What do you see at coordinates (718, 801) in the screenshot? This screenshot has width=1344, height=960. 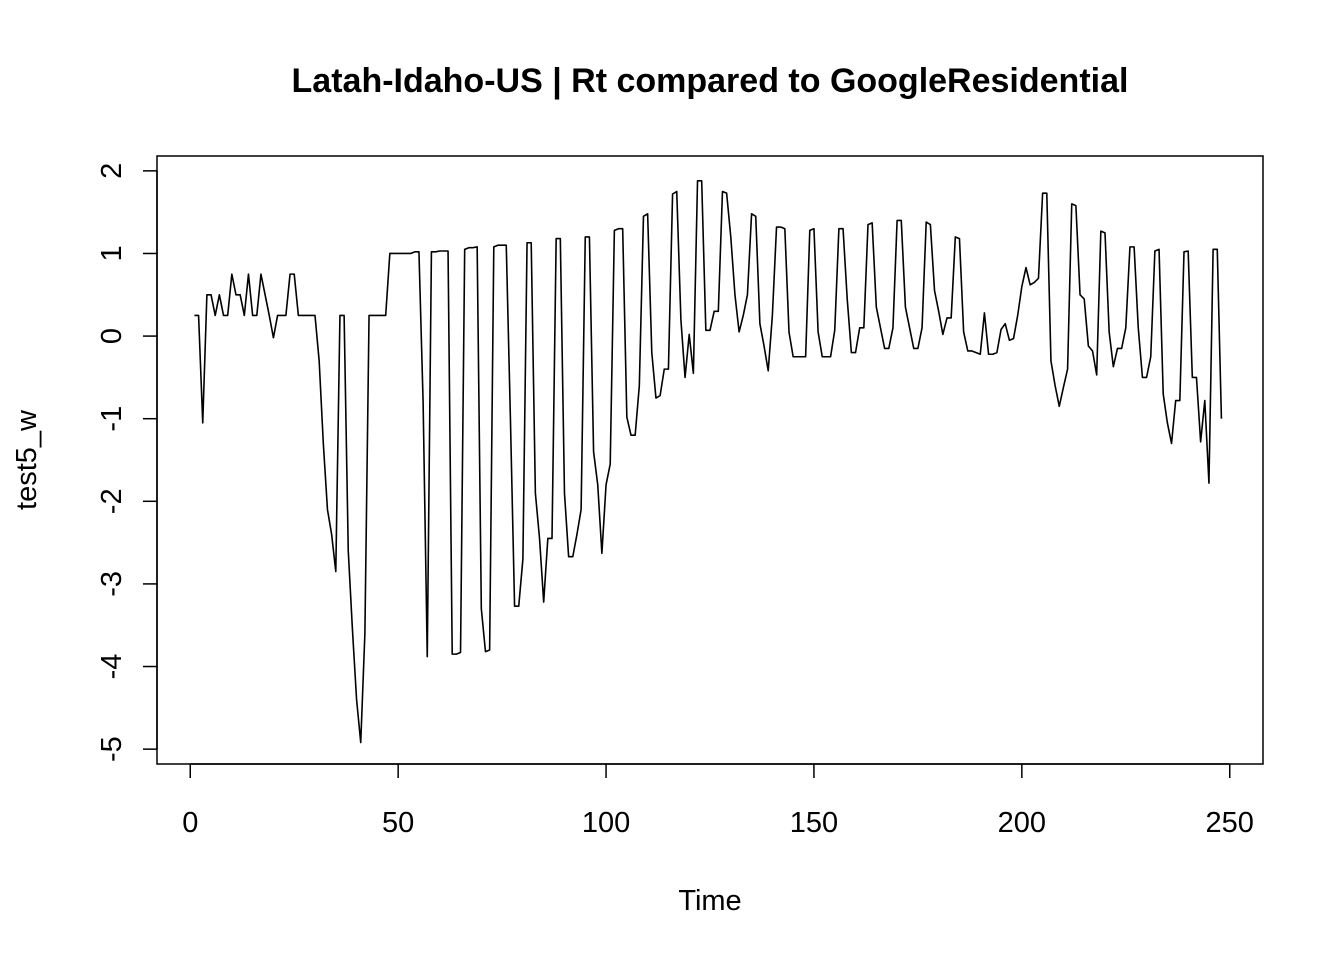 I see `x-axis: 0 50 100 150 200 250` at bounding box center [718, 801].